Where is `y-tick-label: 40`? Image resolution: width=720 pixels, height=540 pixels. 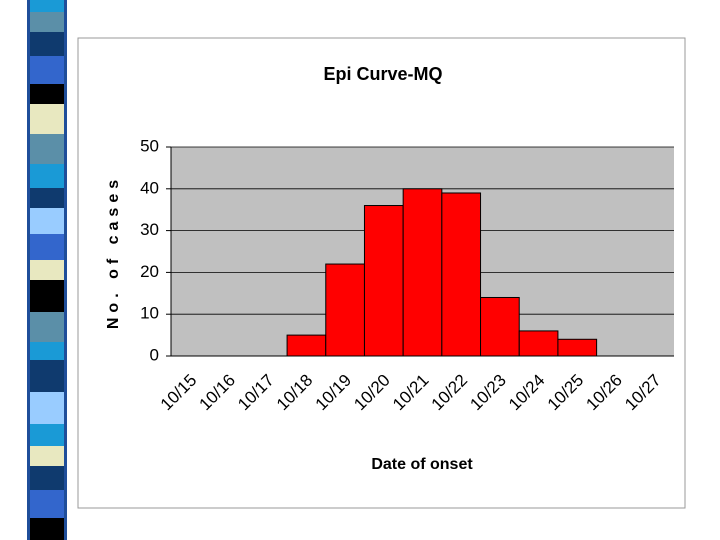
y-tick-label: 40 is located at coordinates (149, 187).